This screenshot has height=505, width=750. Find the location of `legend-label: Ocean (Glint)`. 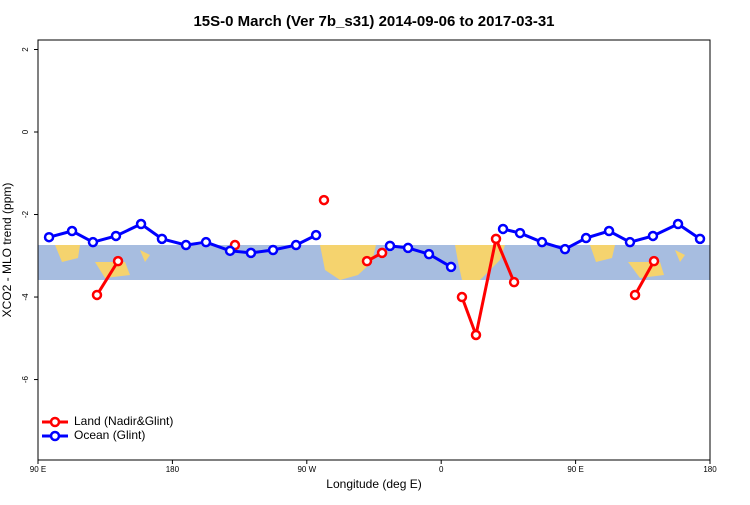

legend-label: Ocean (Glint) is located at coordinates (109, 435).